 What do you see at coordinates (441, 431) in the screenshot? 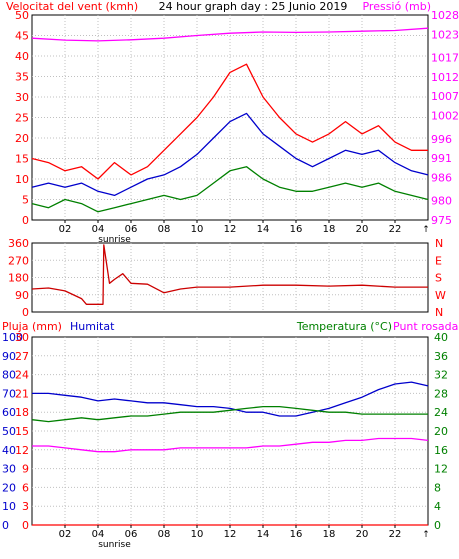
I see `temperature-axis: 0 4 8 12 16 20 24 28 32 36 40` at bounding box center [441, 431].